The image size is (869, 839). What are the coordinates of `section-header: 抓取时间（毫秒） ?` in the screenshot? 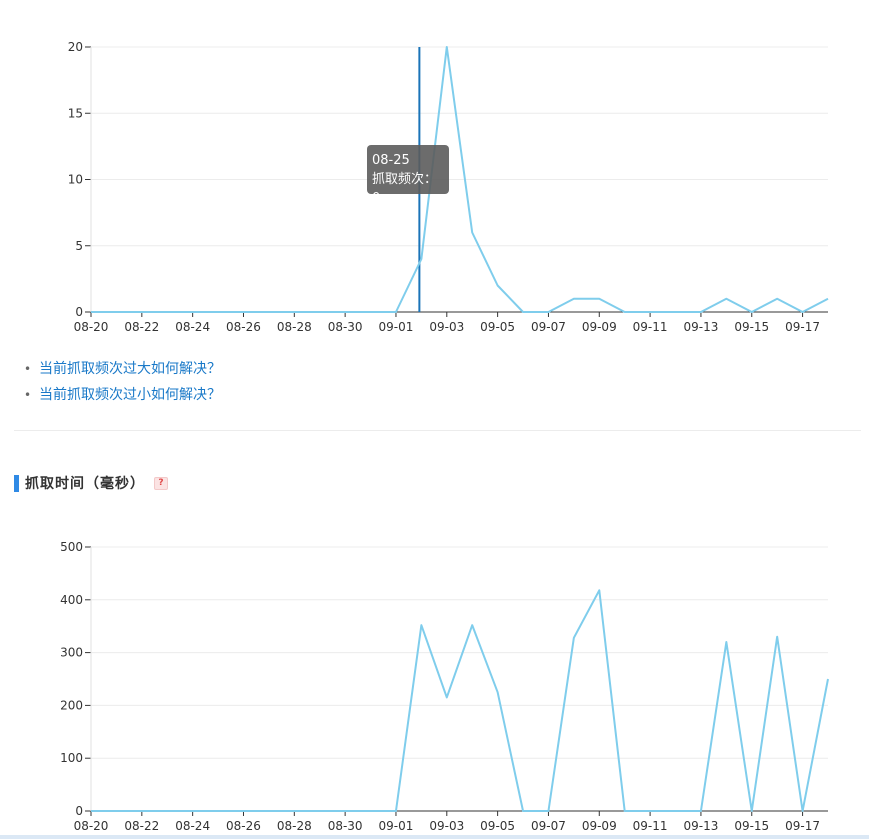 It's located at (91, 483).